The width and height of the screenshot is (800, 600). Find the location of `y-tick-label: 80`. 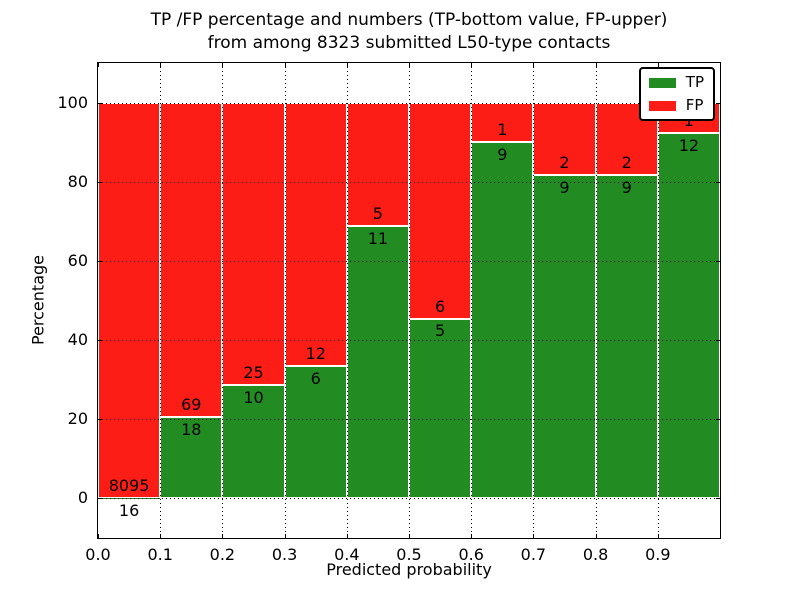

y-tick-label: 80 is located at coordinates (77, 181).